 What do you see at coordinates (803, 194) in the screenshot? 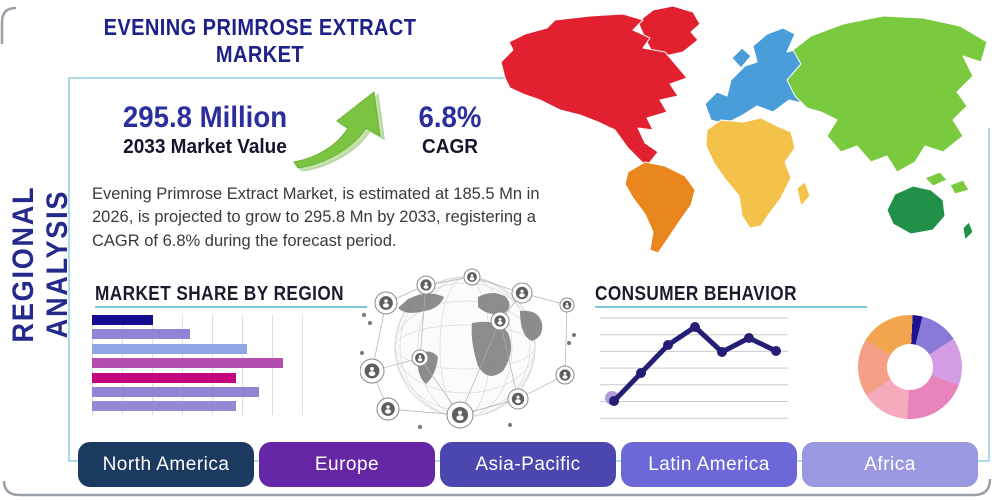
I see `map-madagascar` at bounding box center [803, 194].